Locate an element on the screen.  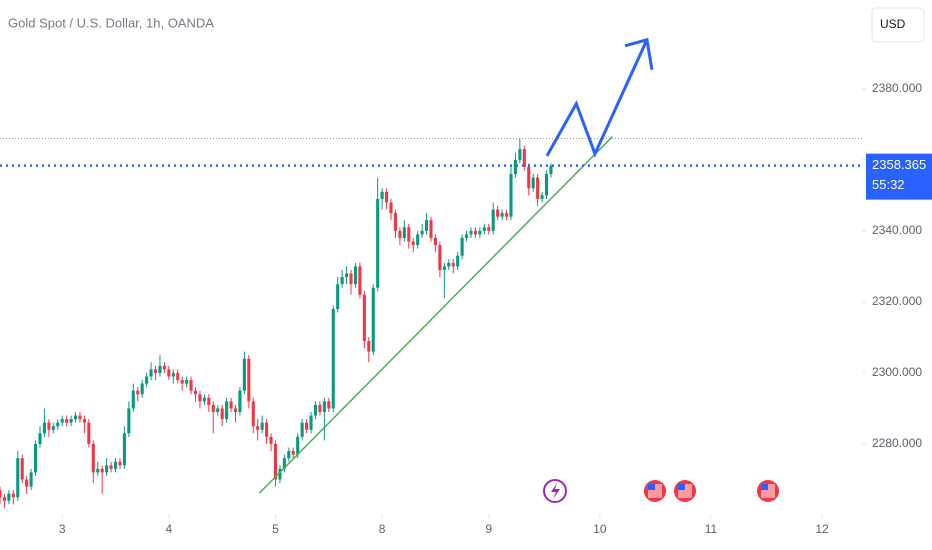
projection-arrow is located at coordinates (597, 98).